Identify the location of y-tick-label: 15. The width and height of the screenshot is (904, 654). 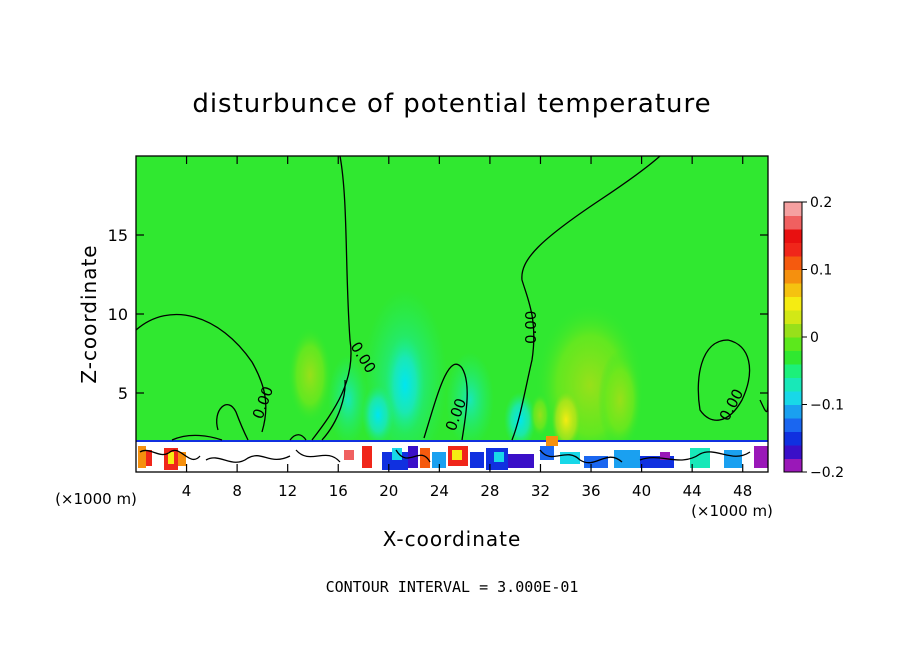
(118, 235).